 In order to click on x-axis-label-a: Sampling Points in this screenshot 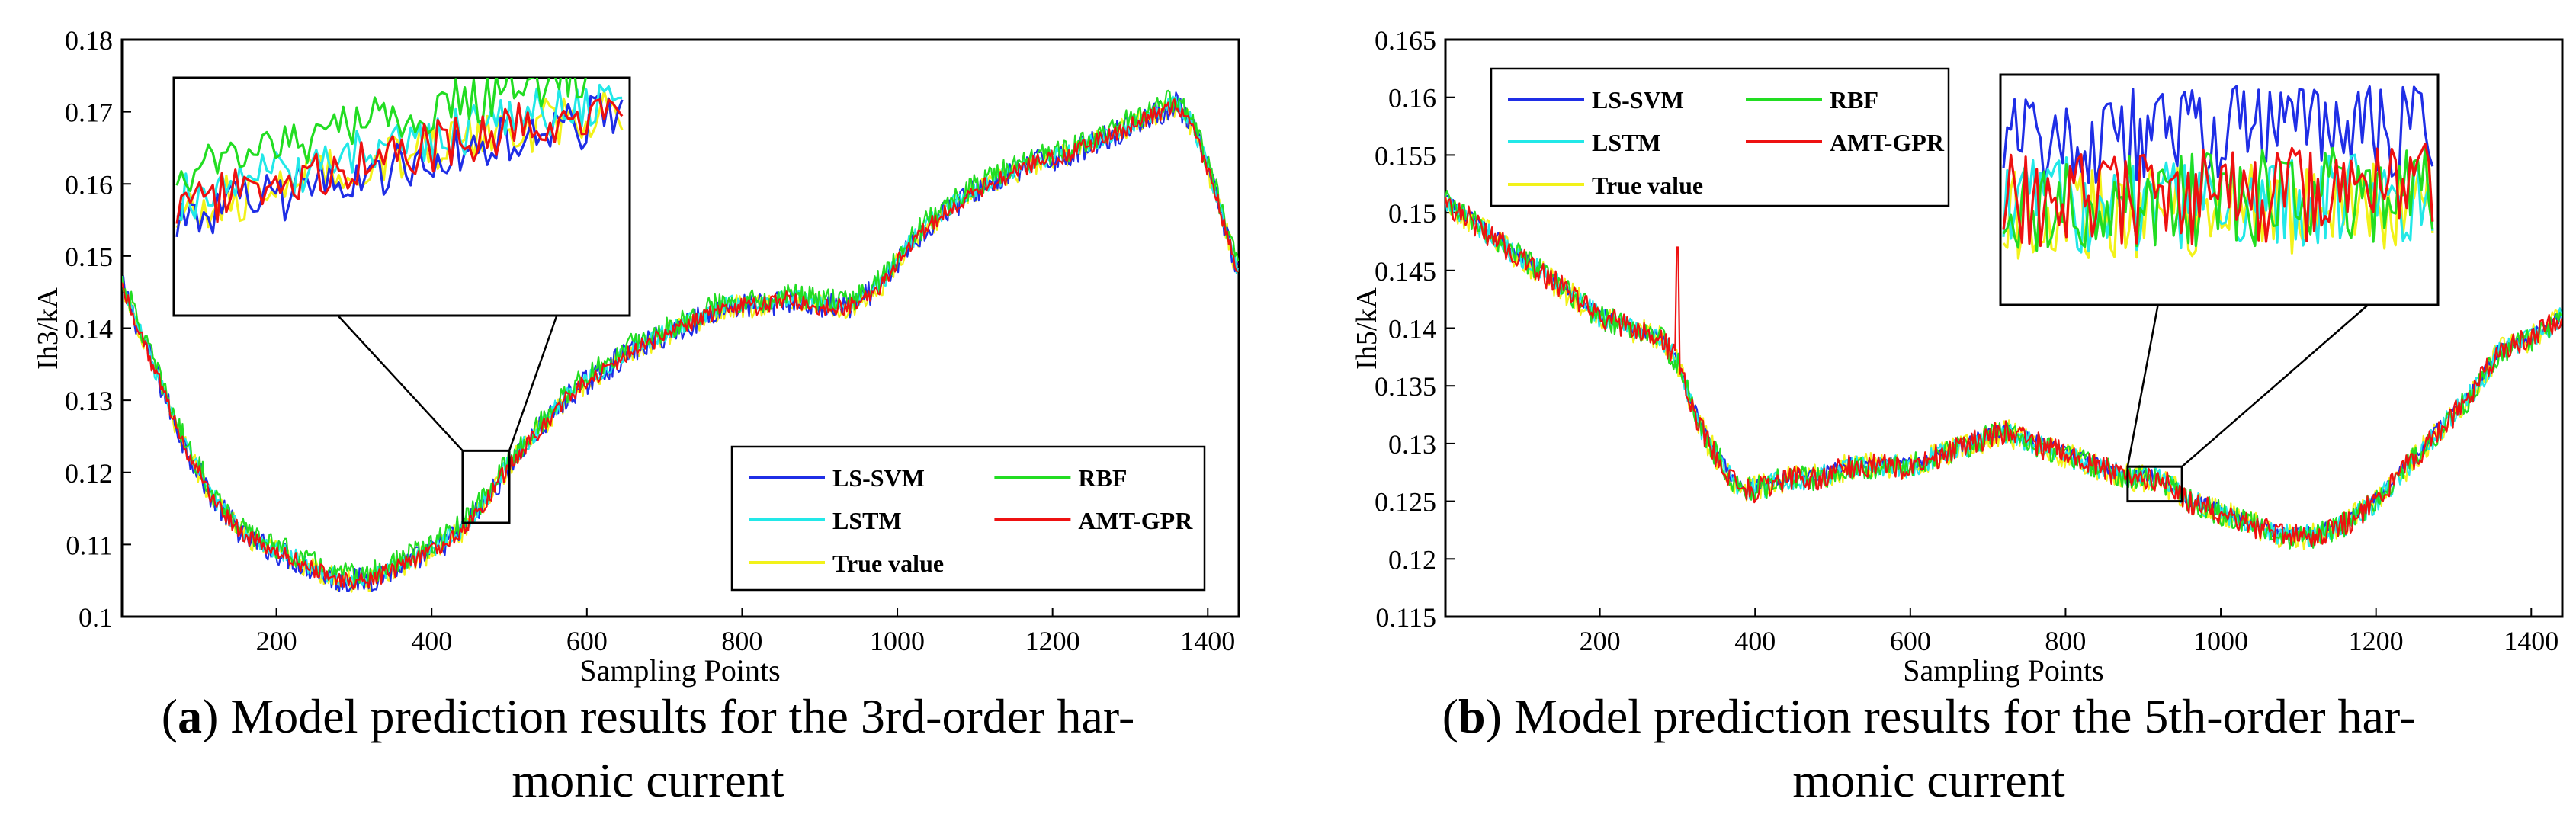, I will do `click(679, 670)`.